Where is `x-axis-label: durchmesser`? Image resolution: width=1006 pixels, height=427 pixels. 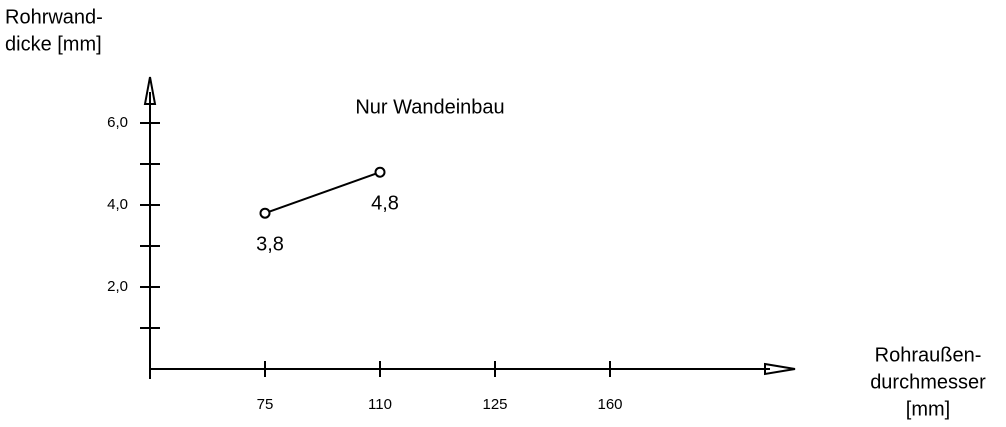
x-axis-label: durchmesser is located at coordinates (928, 382).